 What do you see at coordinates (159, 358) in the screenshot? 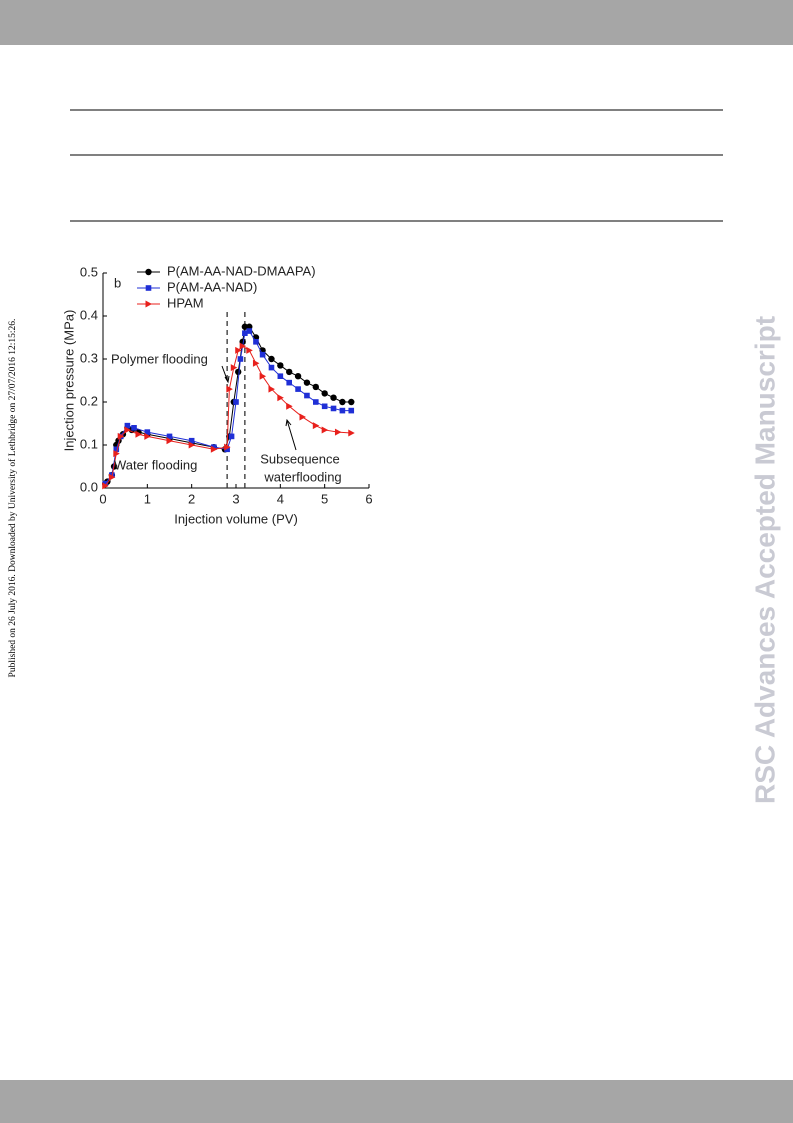
I see `annotation: Polymer flooding` at bounding box center [159, 358].